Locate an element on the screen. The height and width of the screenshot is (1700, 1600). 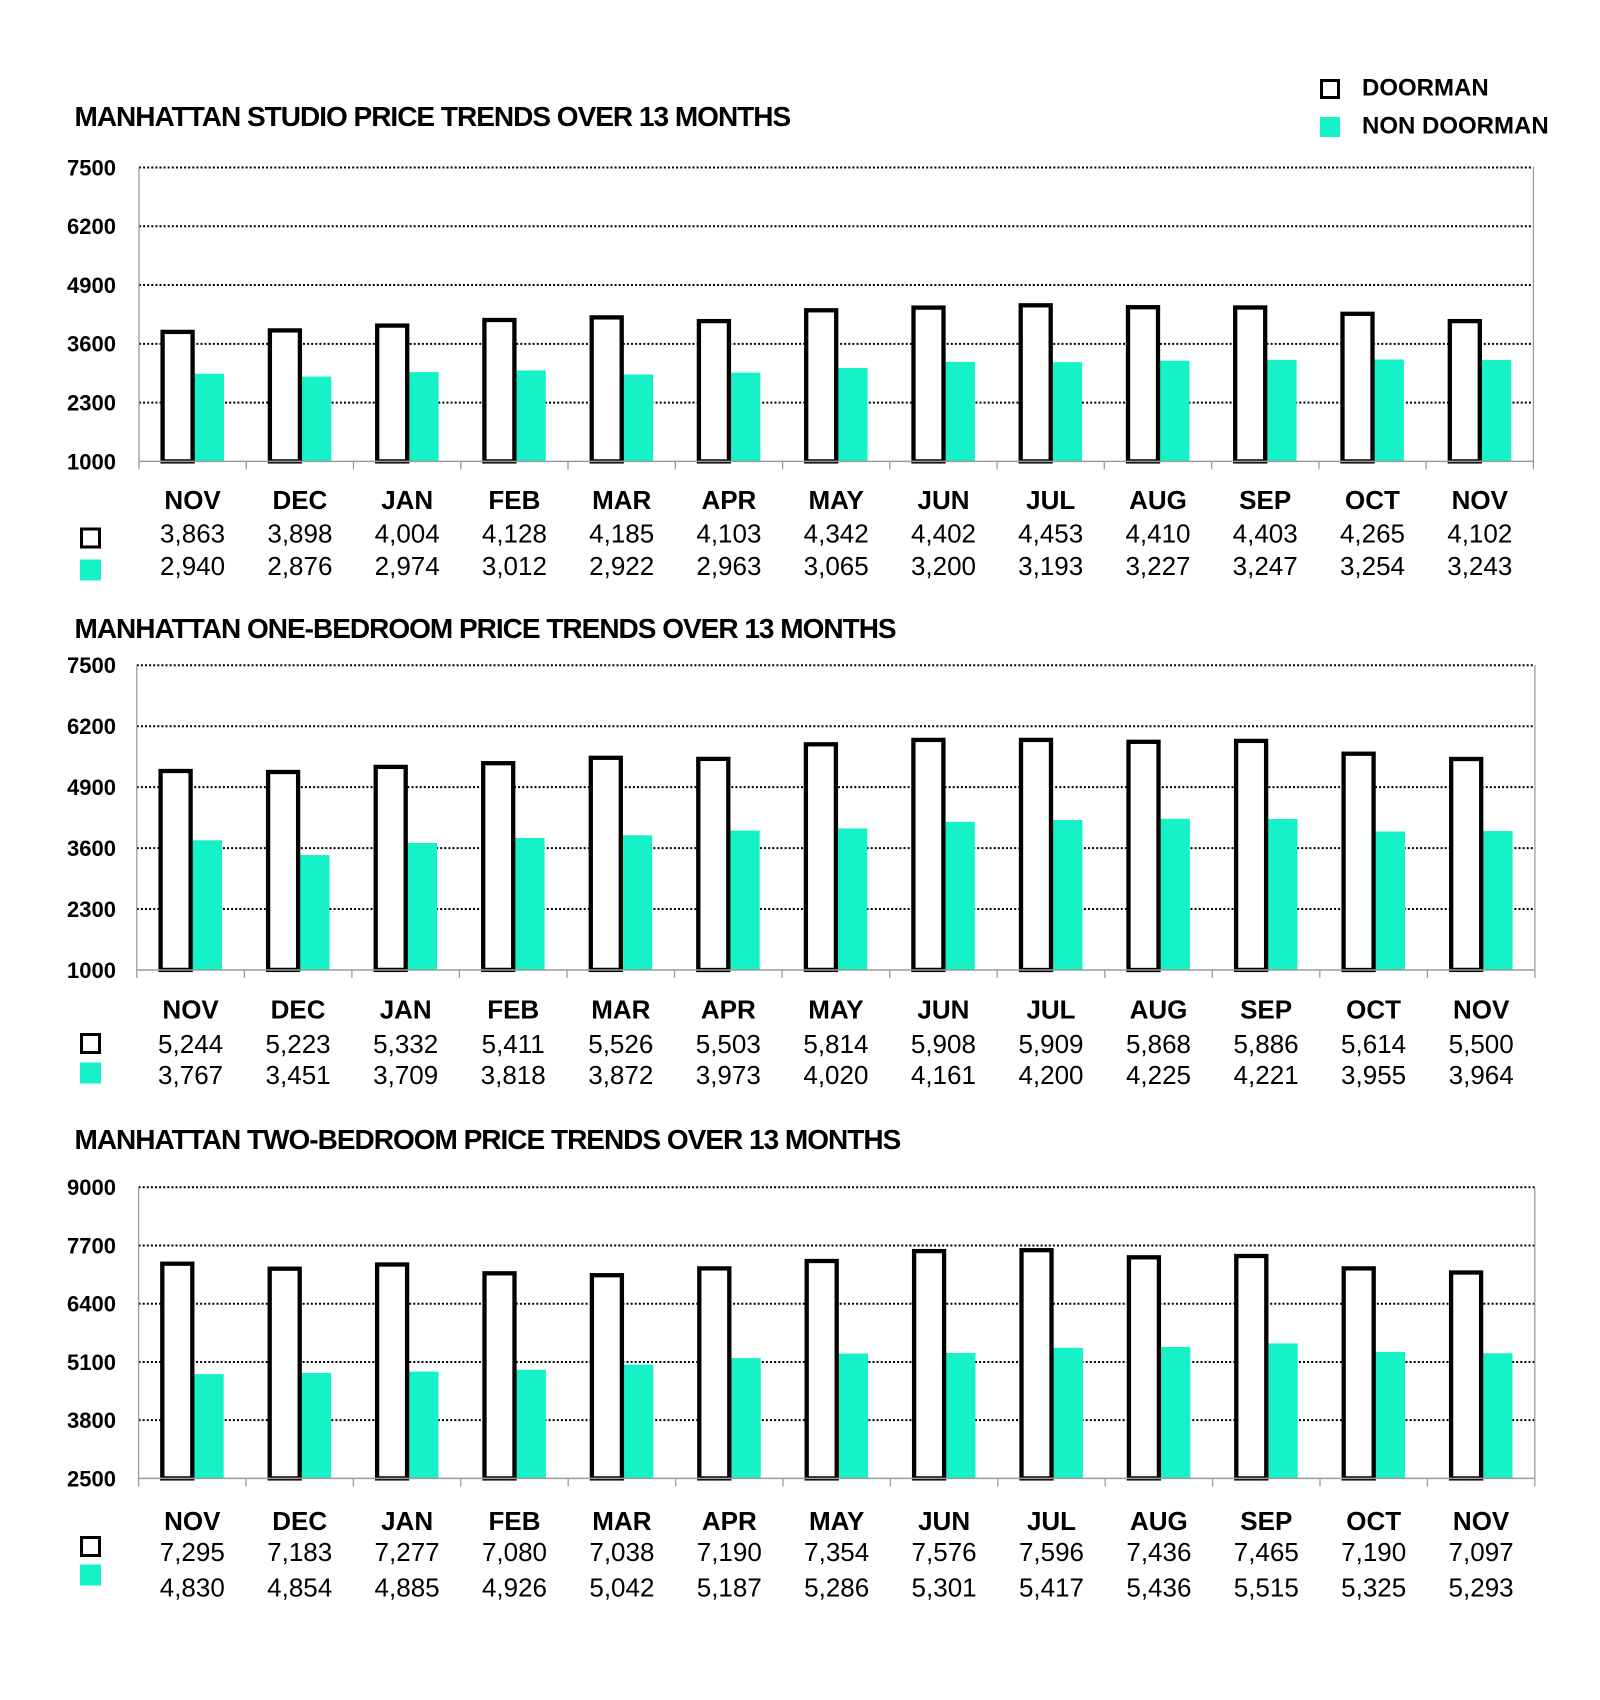
svg-text: 7,183 is located at coordinates (299, 1552).